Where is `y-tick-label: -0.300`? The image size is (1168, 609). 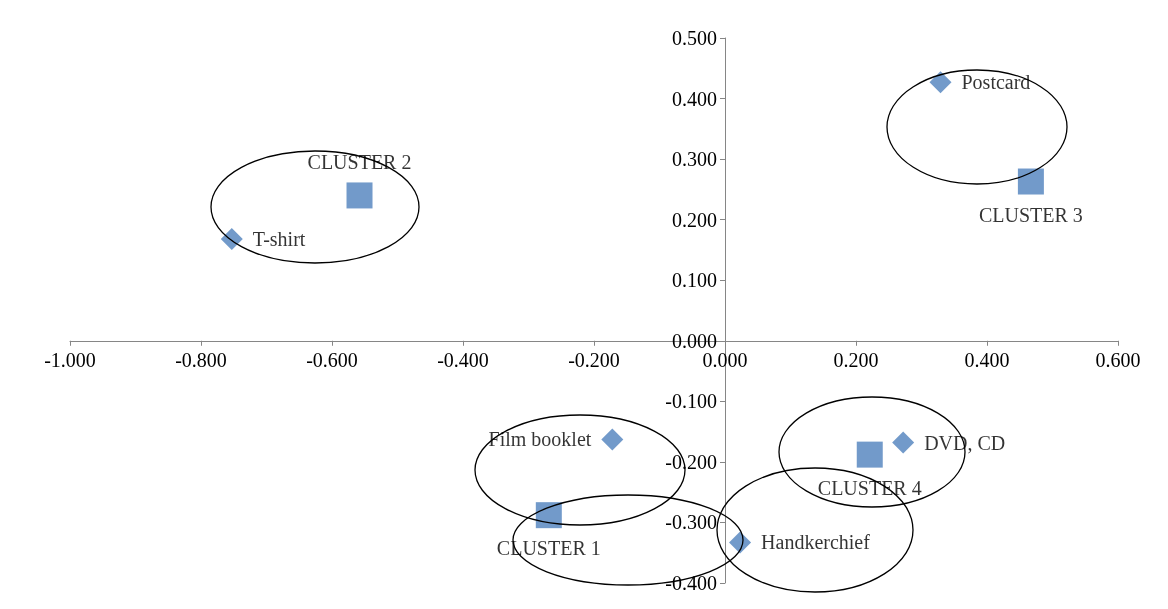 y-tick-label: -0.300 is located at coordinates (691, 522).